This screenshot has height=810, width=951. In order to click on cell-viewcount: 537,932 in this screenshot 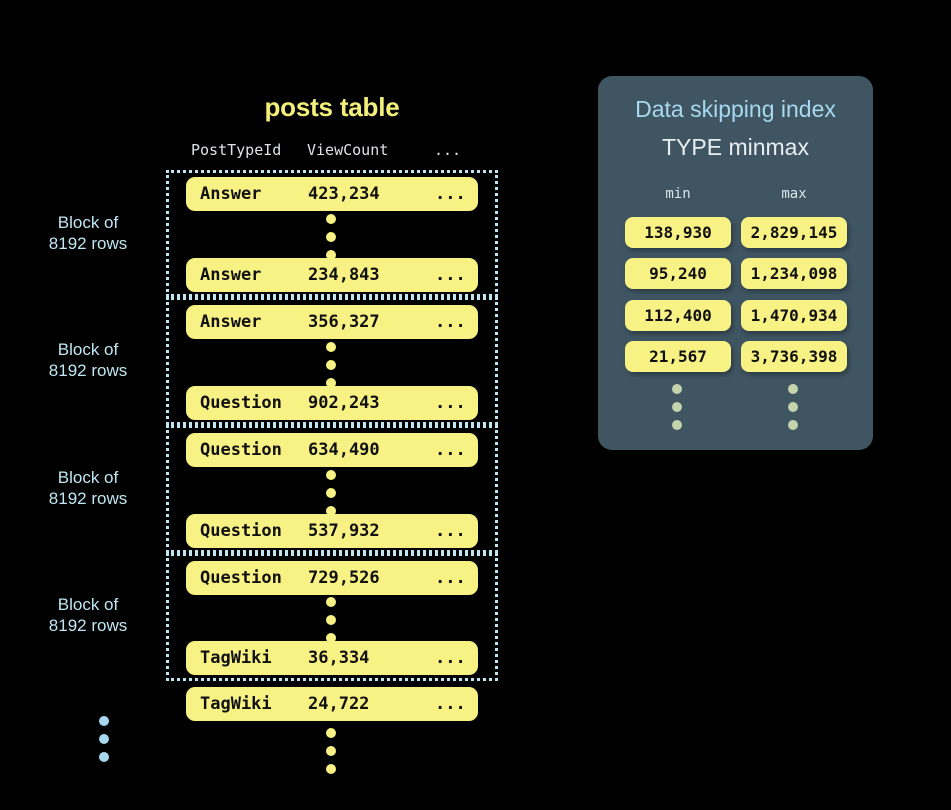, I will do `click(344, 531)`.